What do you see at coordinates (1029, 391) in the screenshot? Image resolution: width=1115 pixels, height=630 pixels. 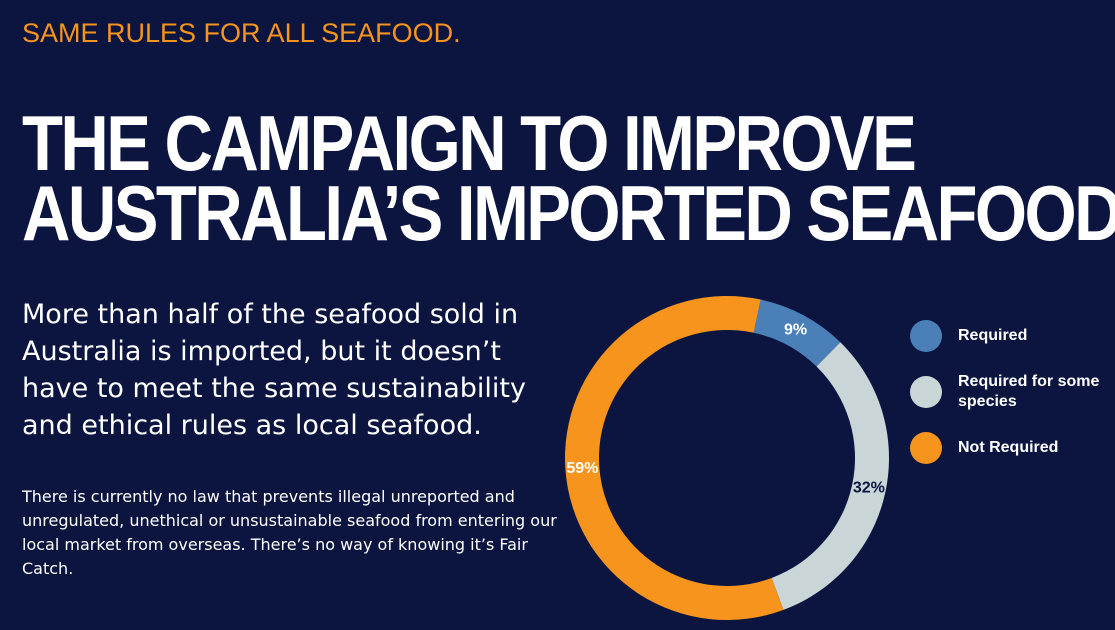 I see `legend-label: Required for some species` at bounding box center [1029, 391].